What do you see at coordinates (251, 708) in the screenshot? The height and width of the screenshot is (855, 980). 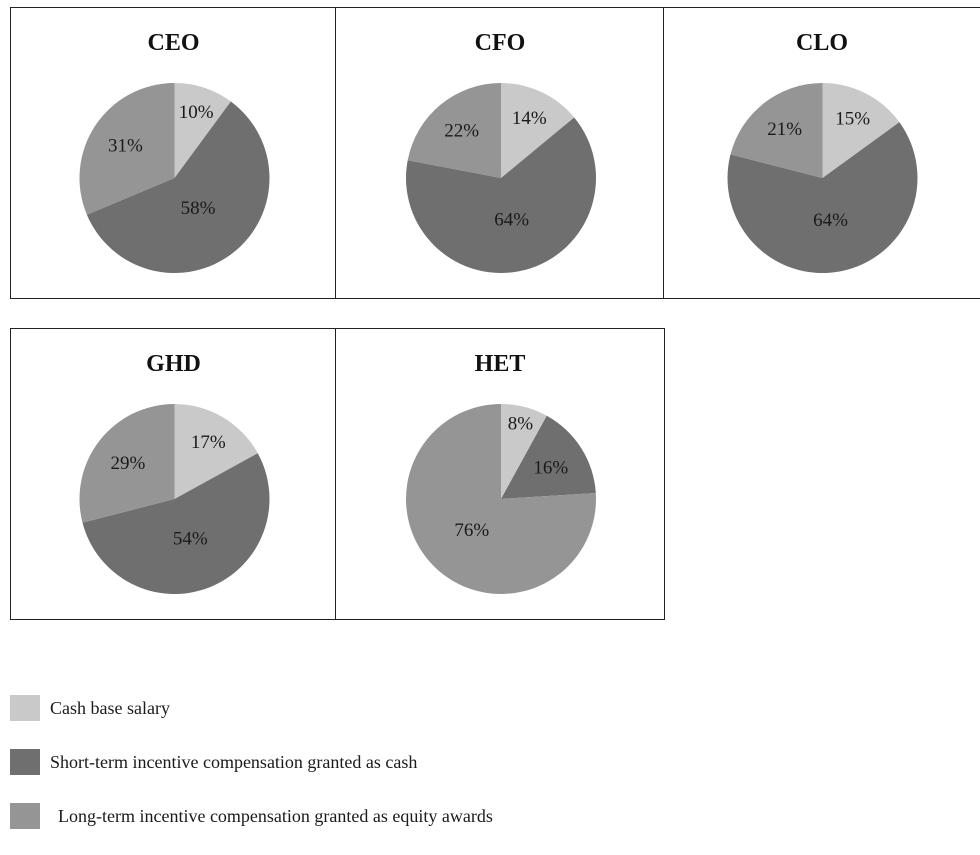 I see `legend-item-cash: Cash base salary` at bounding box center [251, 708].